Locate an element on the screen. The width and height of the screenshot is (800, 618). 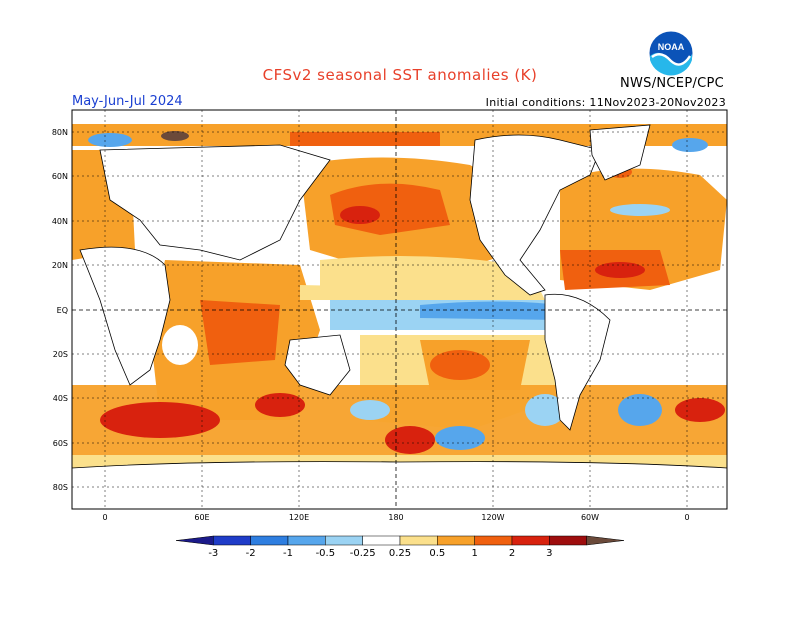
colorbar: -3 -2 -1 -0.5 -0.25 0.25 0.5 1 2 3 is located at coordinates (400, 547).